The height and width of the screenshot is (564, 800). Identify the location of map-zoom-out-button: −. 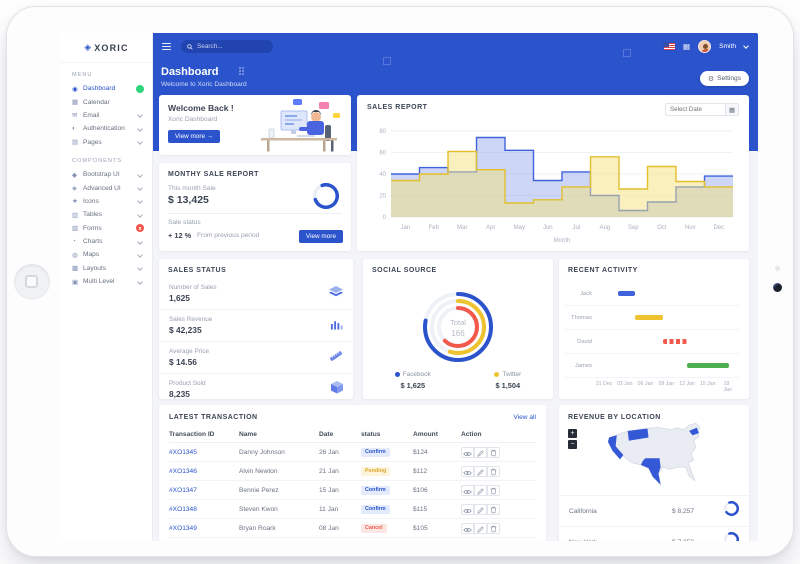
(572, 444).